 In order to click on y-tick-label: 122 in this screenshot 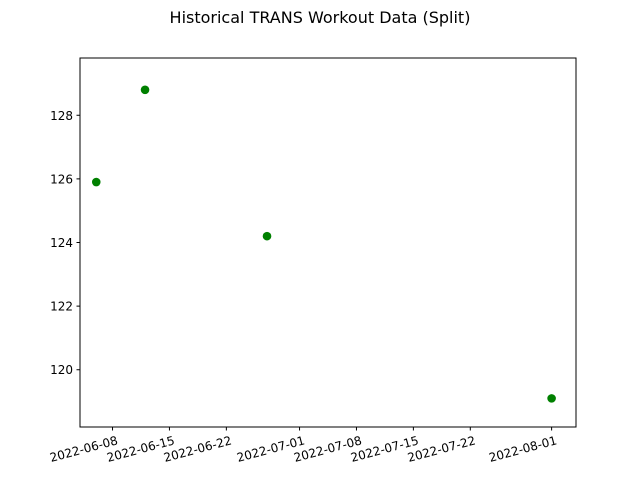, I will do `click(61, 307)`.